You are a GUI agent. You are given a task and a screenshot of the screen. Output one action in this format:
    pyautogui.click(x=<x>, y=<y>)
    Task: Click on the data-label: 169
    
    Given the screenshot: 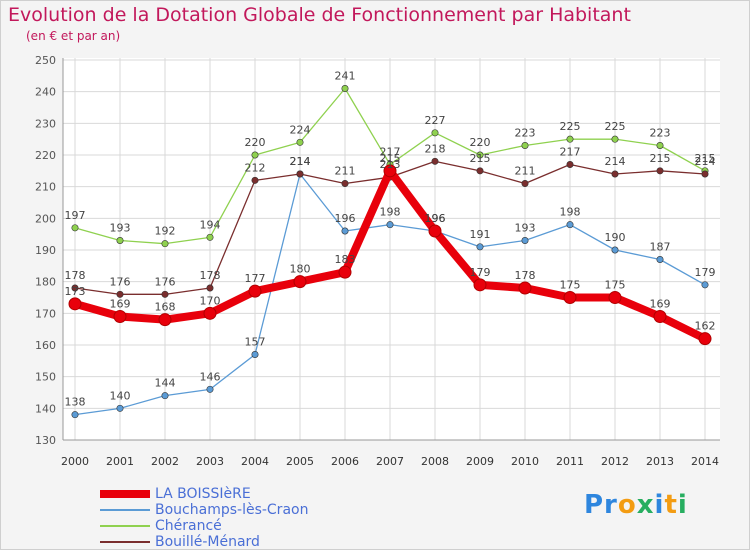 What is the action you would take?
    pyautogui.click(x=660, y=304)
    